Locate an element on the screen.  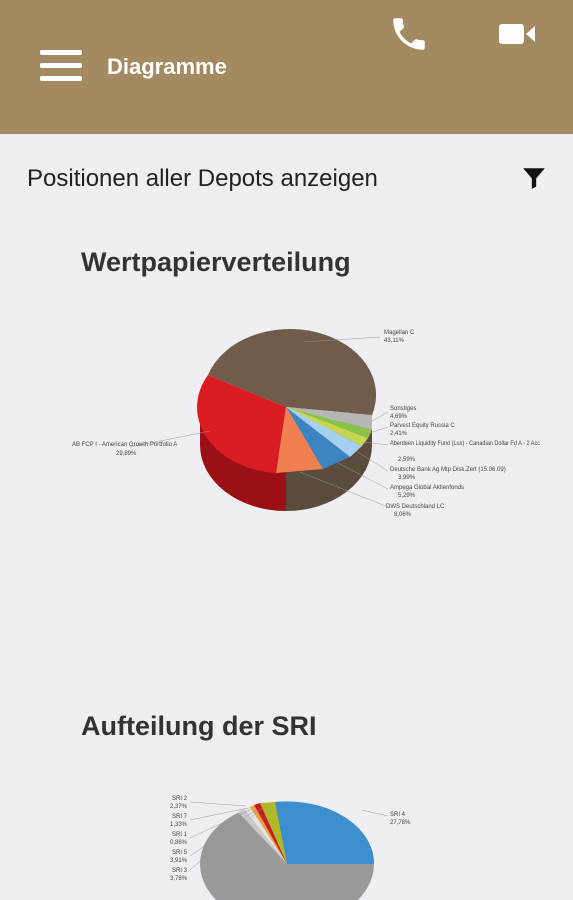
slice-value: 2,41% is located at coordinates (399, 434).